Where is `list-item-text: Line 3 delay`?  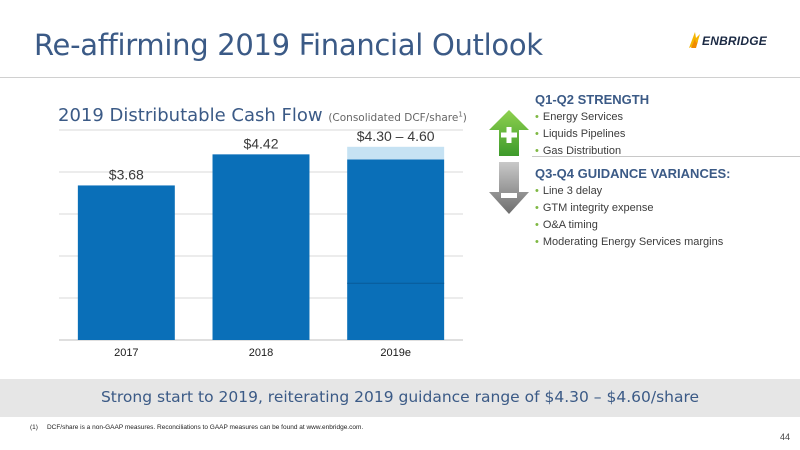
list-item-text: Line 3 delay is located at coordinates (572, 191).